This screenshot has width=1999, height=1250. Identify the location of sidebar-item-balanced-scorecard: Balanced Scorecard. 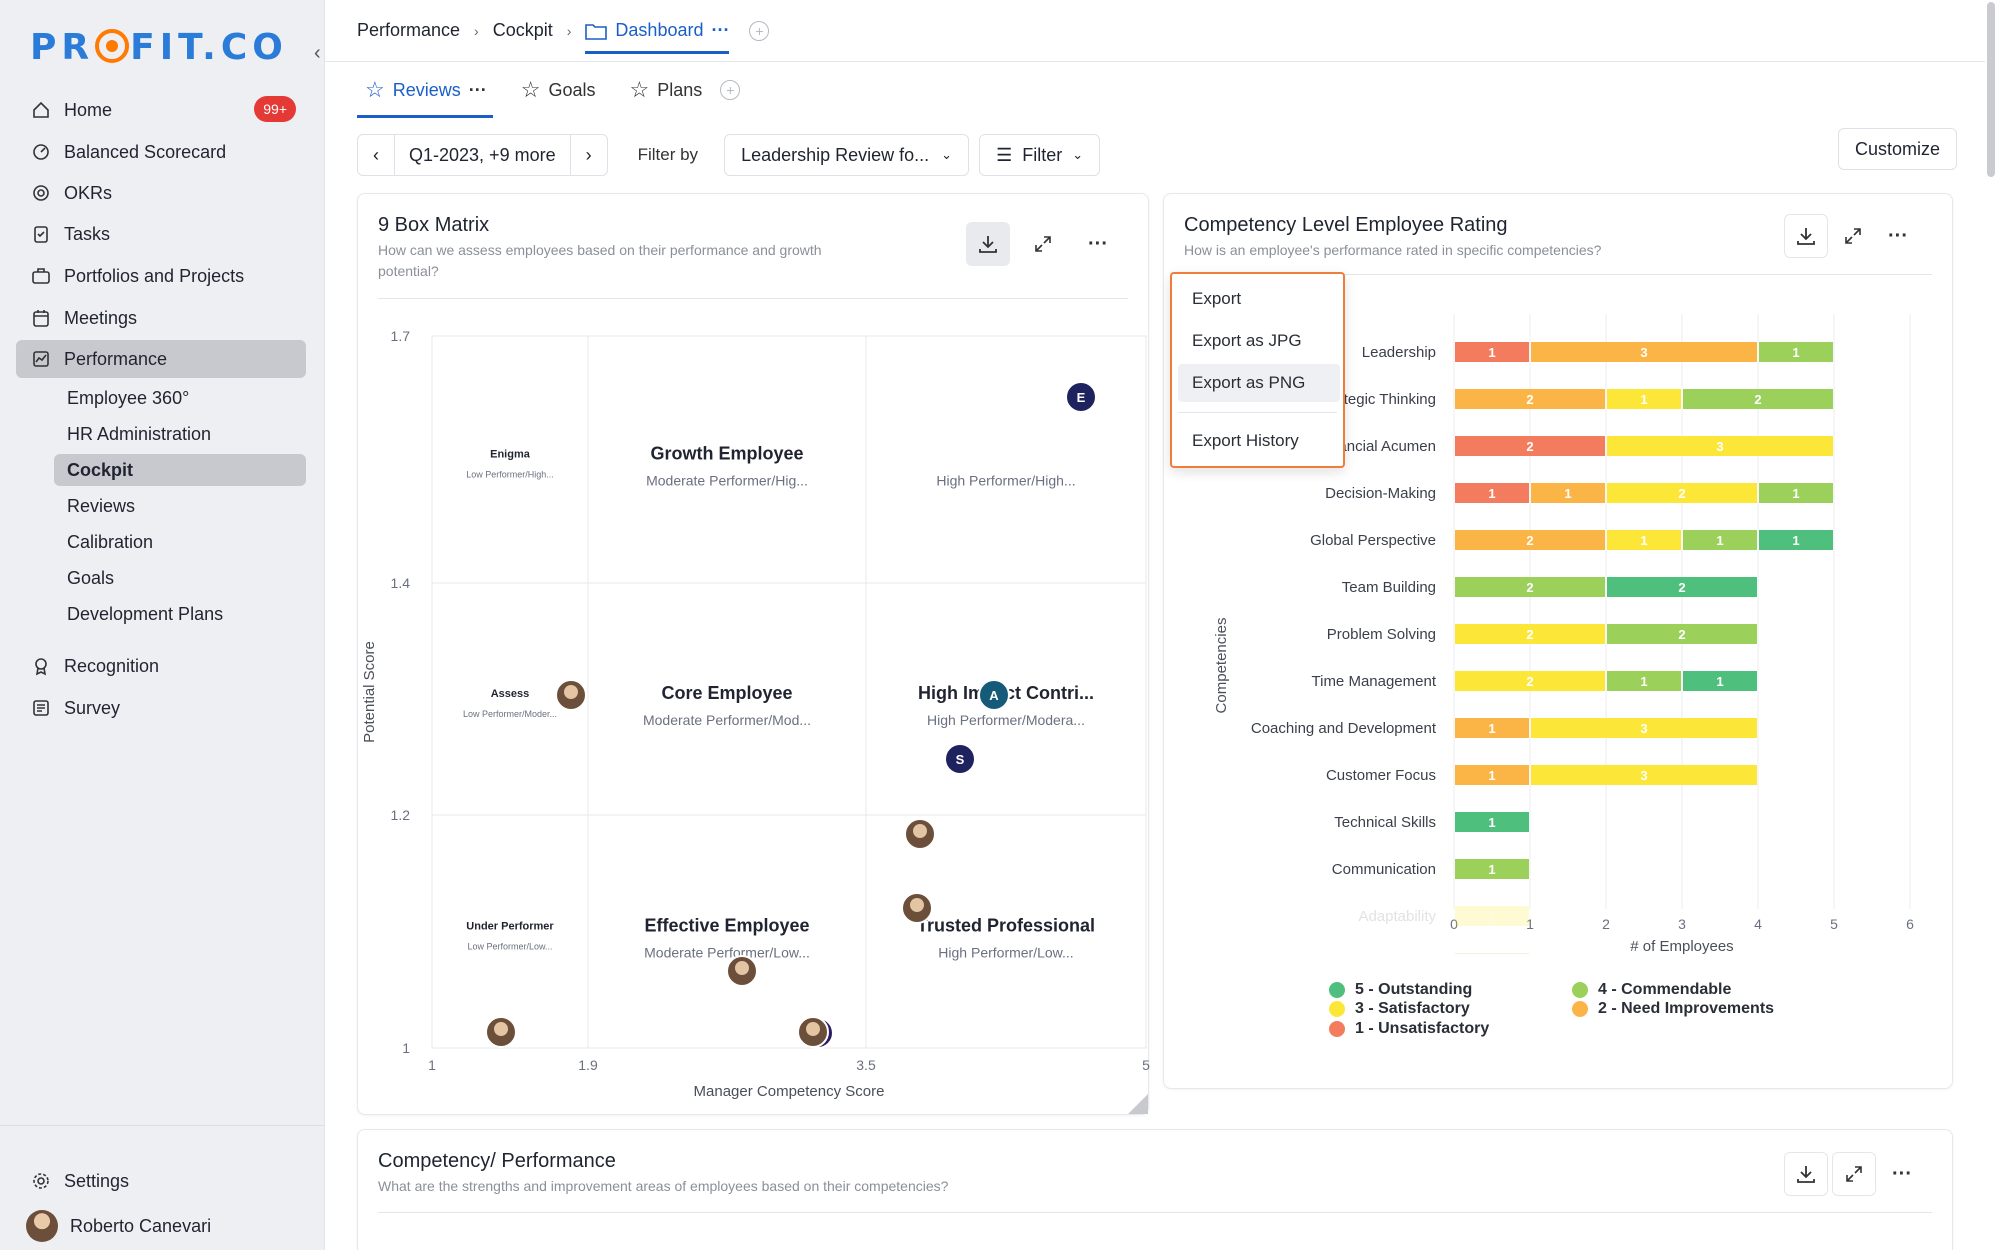
(161, 152).